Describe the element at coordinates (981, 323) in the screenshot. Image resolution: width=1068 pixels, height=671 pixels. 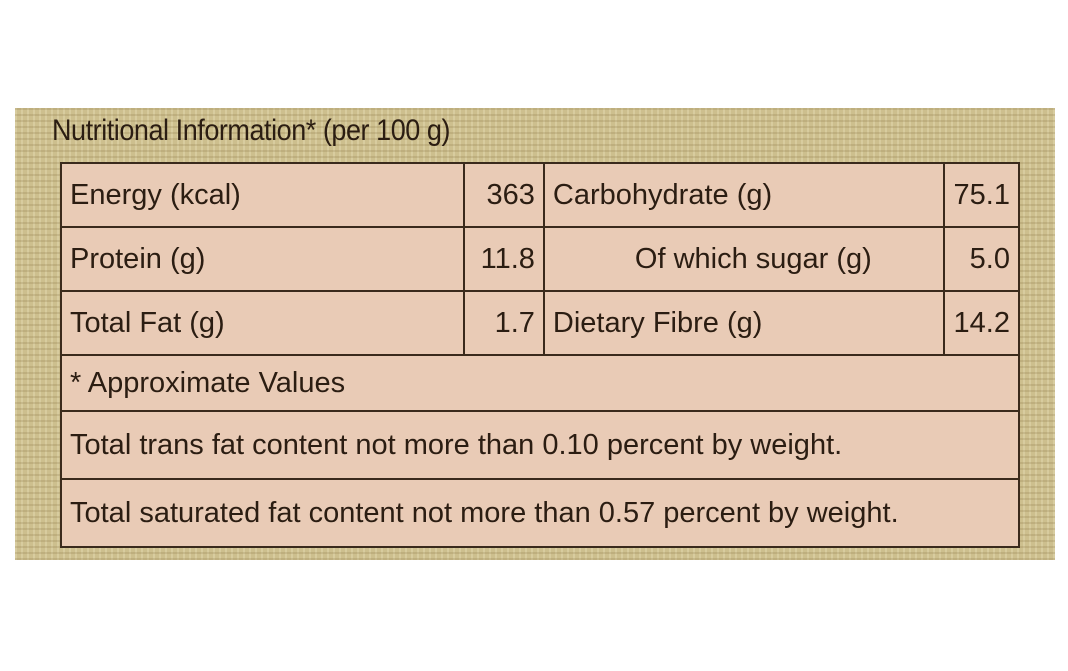
I see `nutrient-value: 14.2` at that location.